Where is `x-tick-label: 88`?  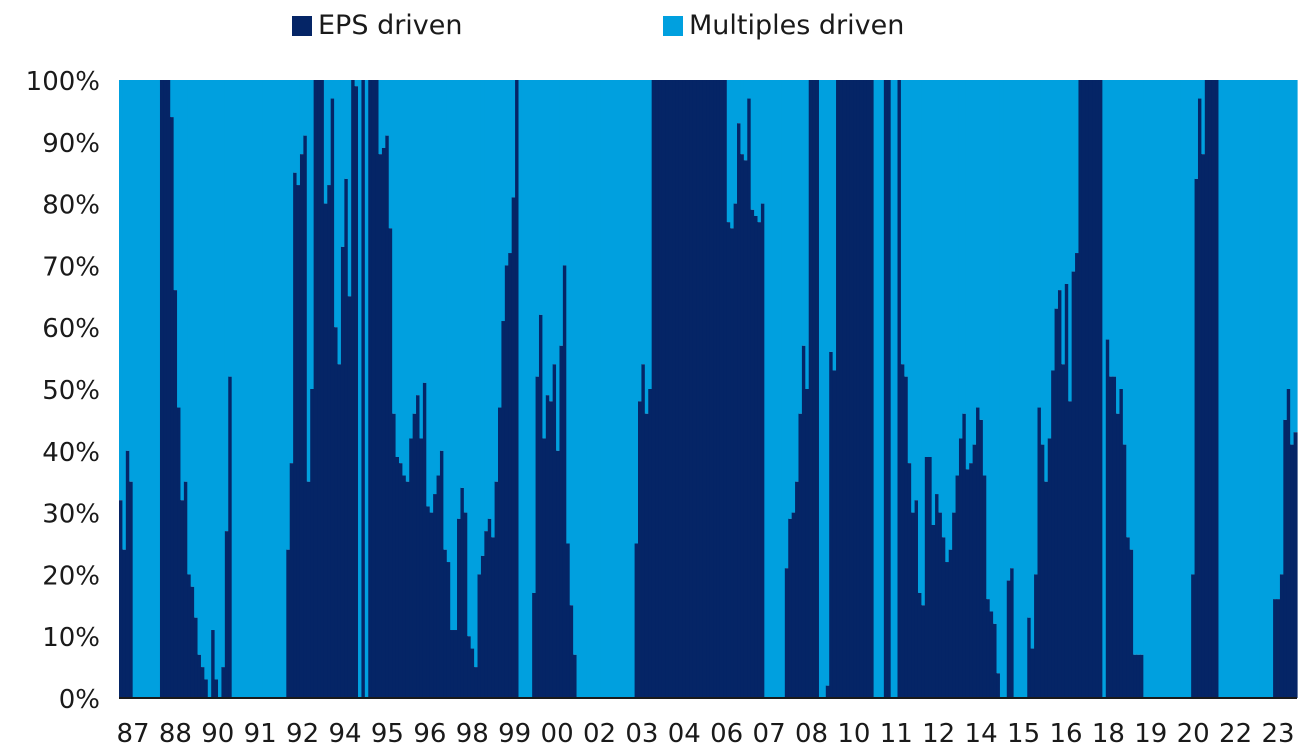
x-tick-label: 88 is located at coordinates (175, 734).